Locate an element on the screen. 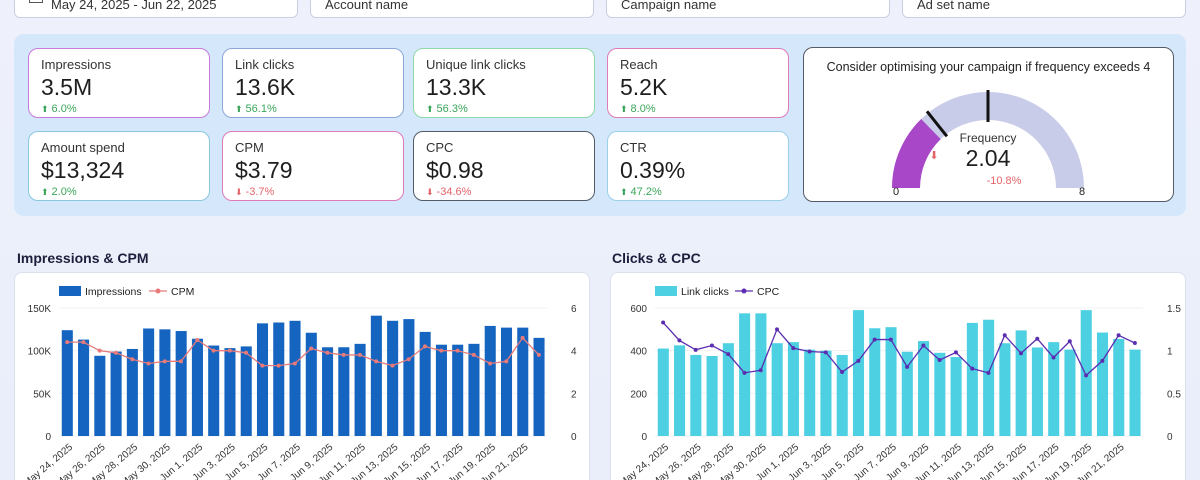 This screenshot has width=1200, height=480. kpi-card-link-clicks: Link clicks 13.6K ⬆ 56.1% is located at coordinates (313, 83).